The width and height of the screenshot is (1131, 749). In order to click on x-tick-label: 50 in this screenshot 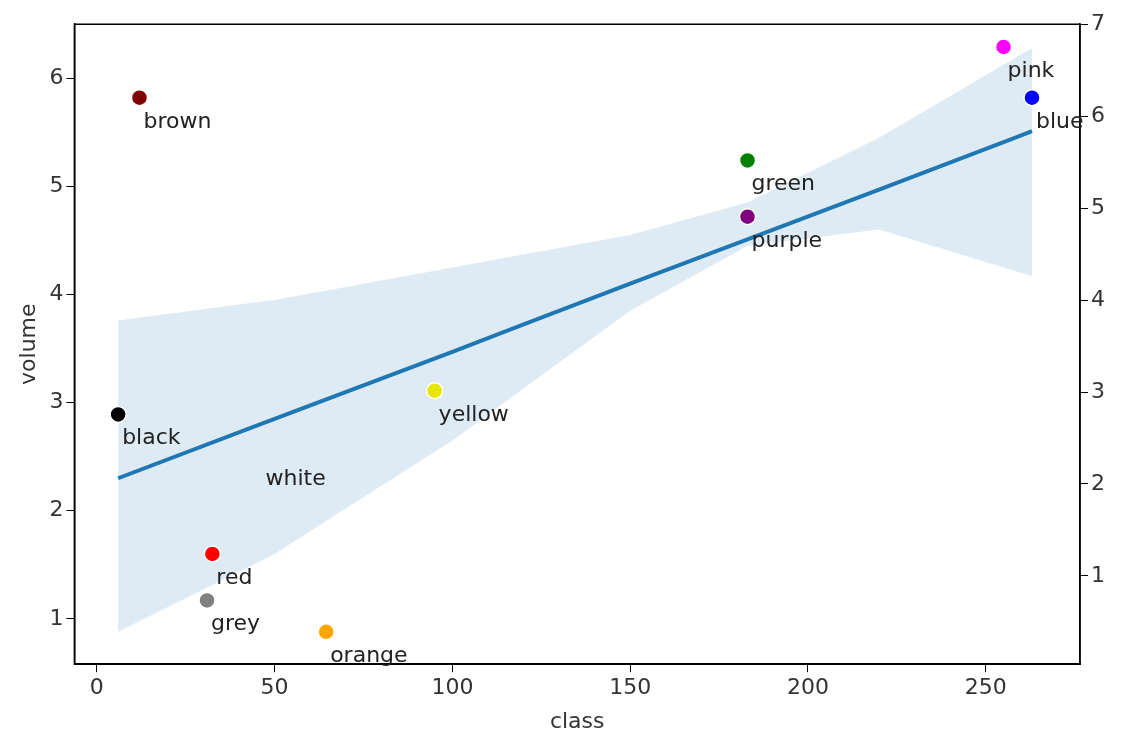, I will do `click(274, 687)`.